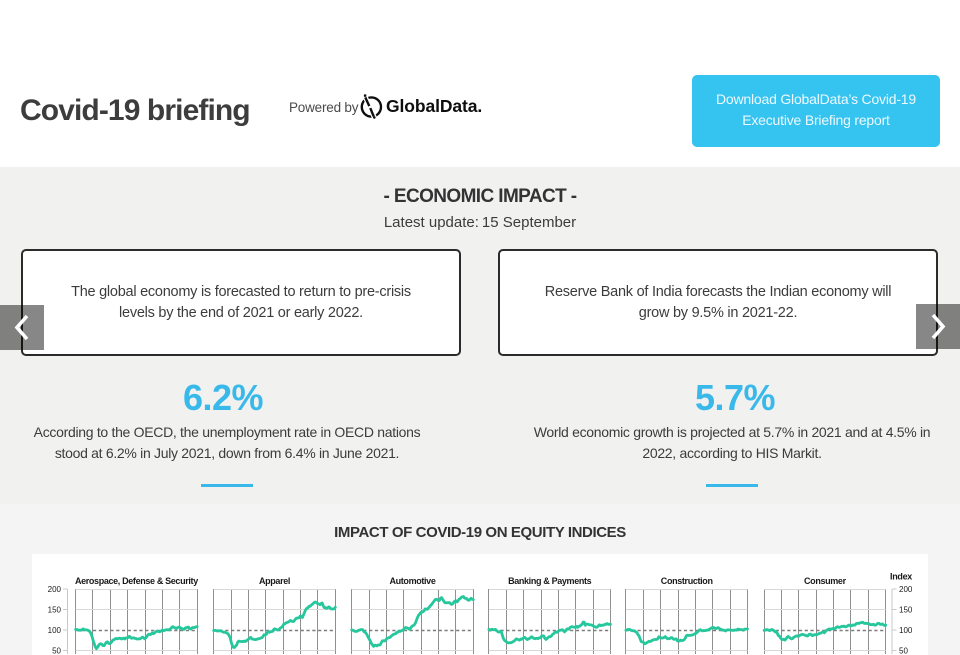  What do you see at coordinates (687, 581) in the screenshot?
I see `svg-text: Construction` at bounding box center [687, 581].